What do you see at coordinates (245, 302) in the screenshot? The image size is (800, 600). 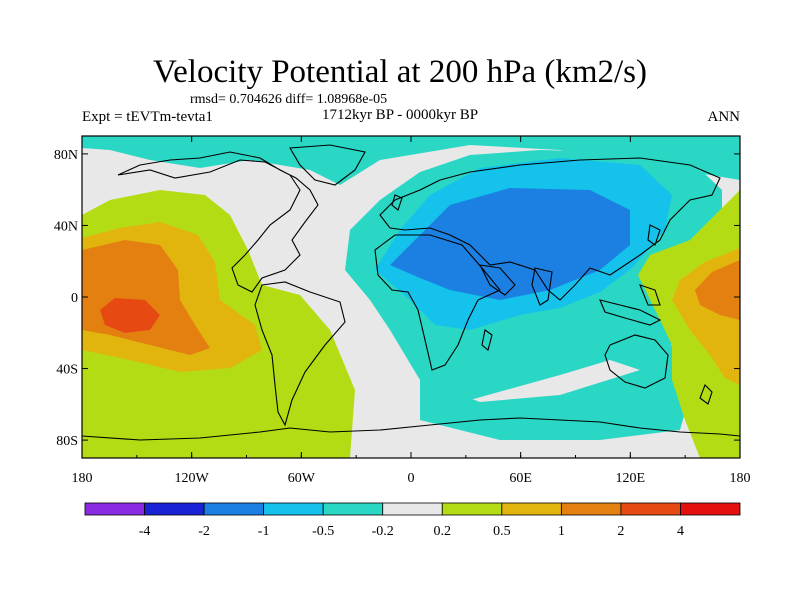 I see `contour-level-0-2-small-spot` at bounding box center [245, 302].